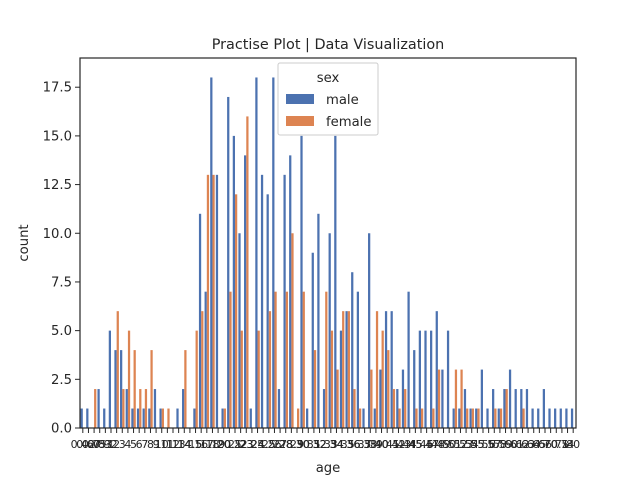  Describe the element at coordinates (326, 359) in the screenshot. I see `bar-female-32.5` at that location.